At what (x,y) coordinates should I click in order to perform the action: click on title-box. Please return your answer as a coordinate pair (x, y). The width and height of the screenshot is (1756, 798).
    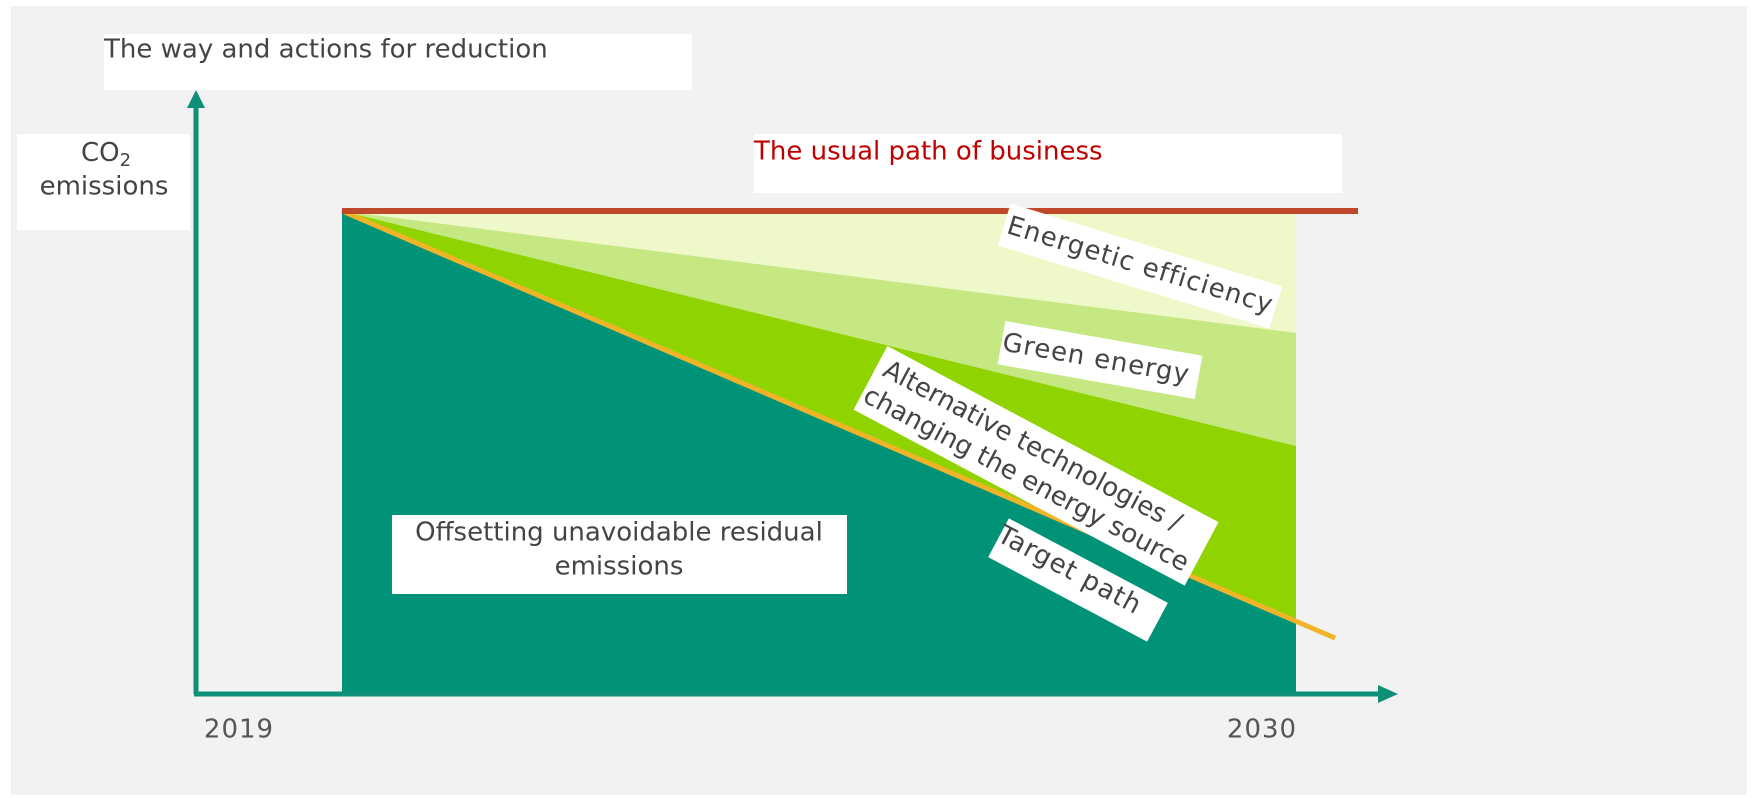
    Looking at the image, I should click on (398, 62).